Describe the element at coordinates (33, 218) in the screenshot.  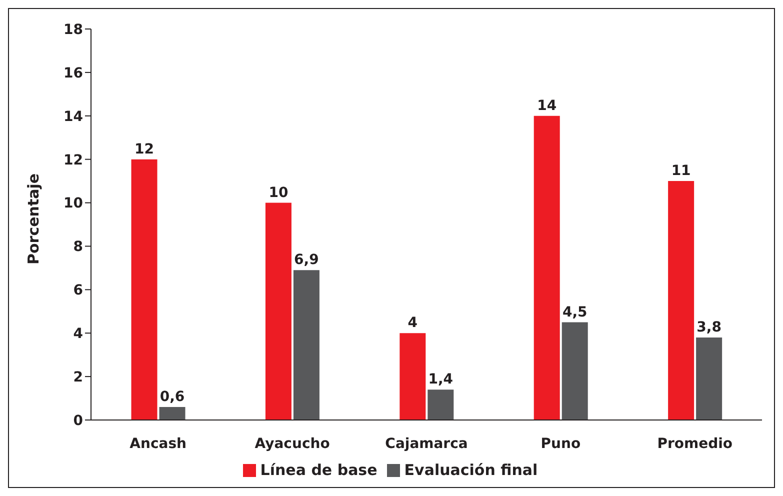
I see `y-axis-title: Porcentaje` at that location.